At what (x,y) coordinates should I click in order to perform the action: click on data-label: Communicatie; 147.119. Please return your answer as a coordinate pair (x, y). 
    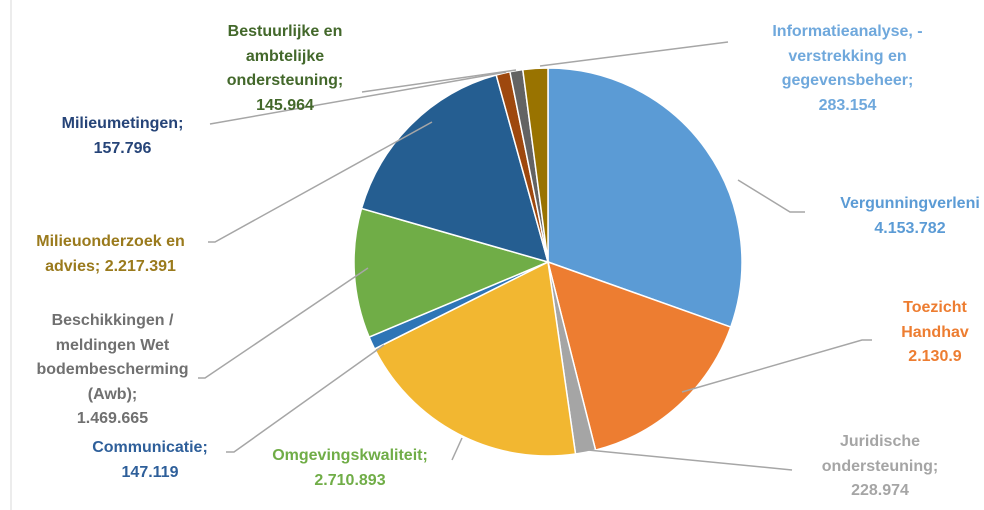
    Looking at the image, I should click on (150, 460).